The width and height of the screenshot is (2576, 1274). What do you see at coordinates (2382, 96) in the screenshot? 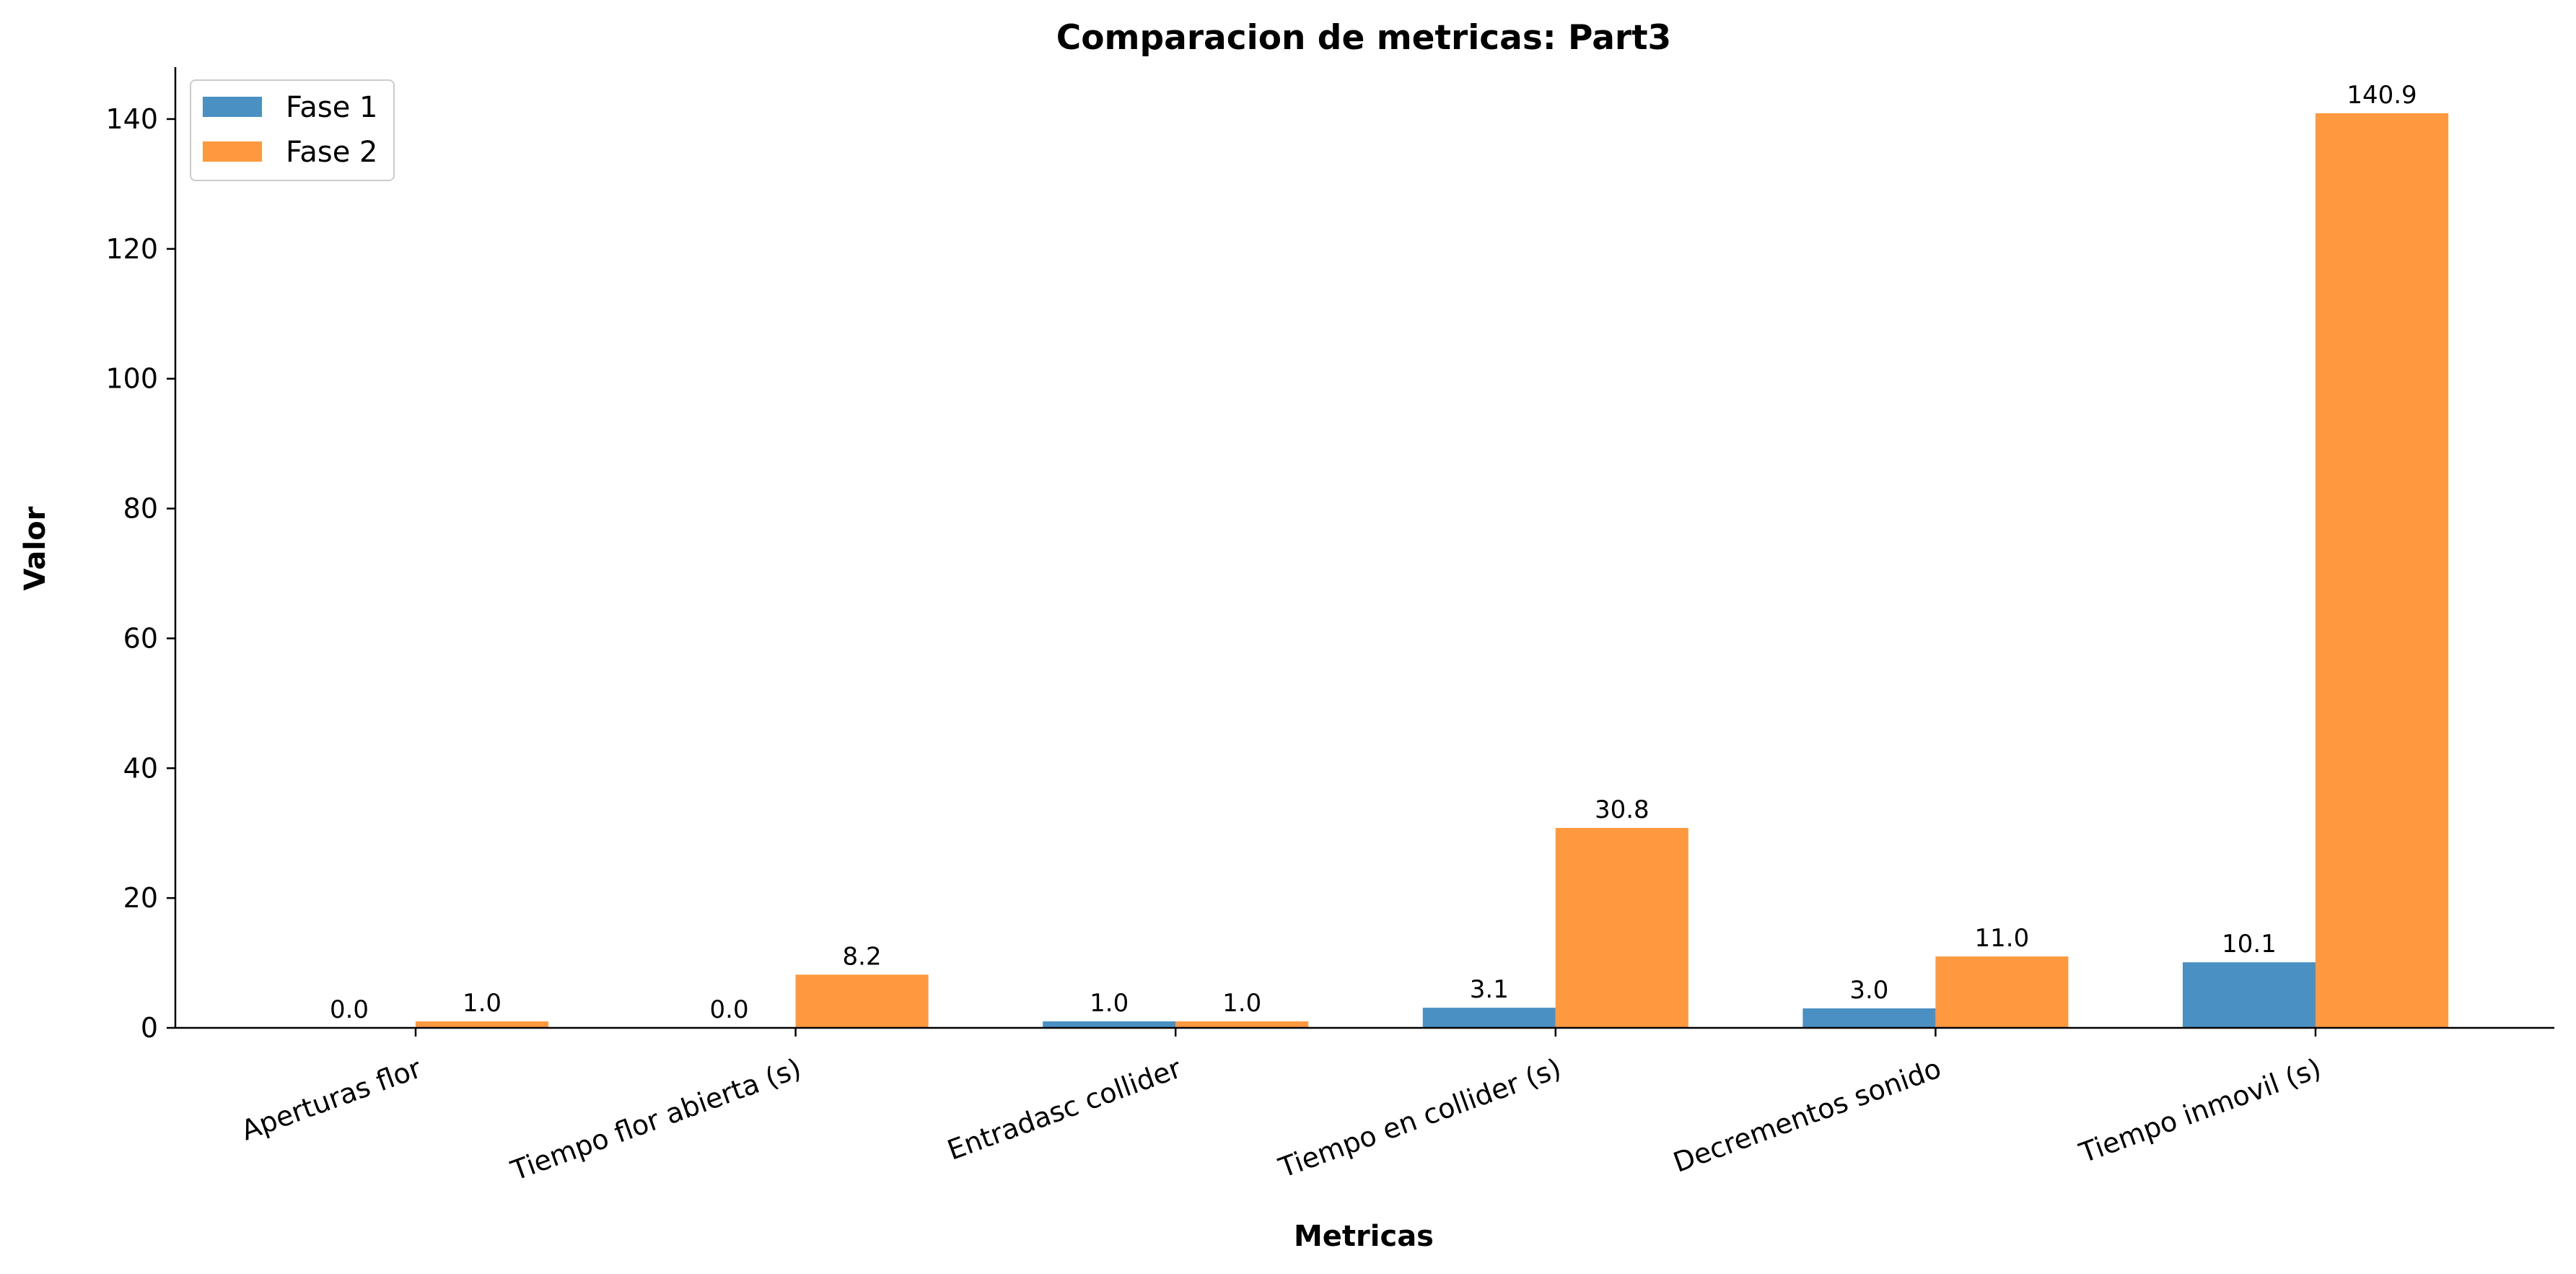
I see `data-label-fase-2-tiempo-inmovil-s: 140.9` at bounding box center [2382, 96].